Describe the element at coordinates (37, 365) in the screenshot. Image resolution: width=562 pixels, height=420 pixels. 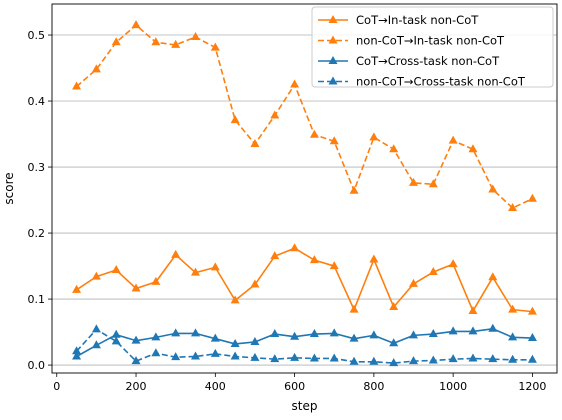
I see `y-tick-label: 0.0` at that location.